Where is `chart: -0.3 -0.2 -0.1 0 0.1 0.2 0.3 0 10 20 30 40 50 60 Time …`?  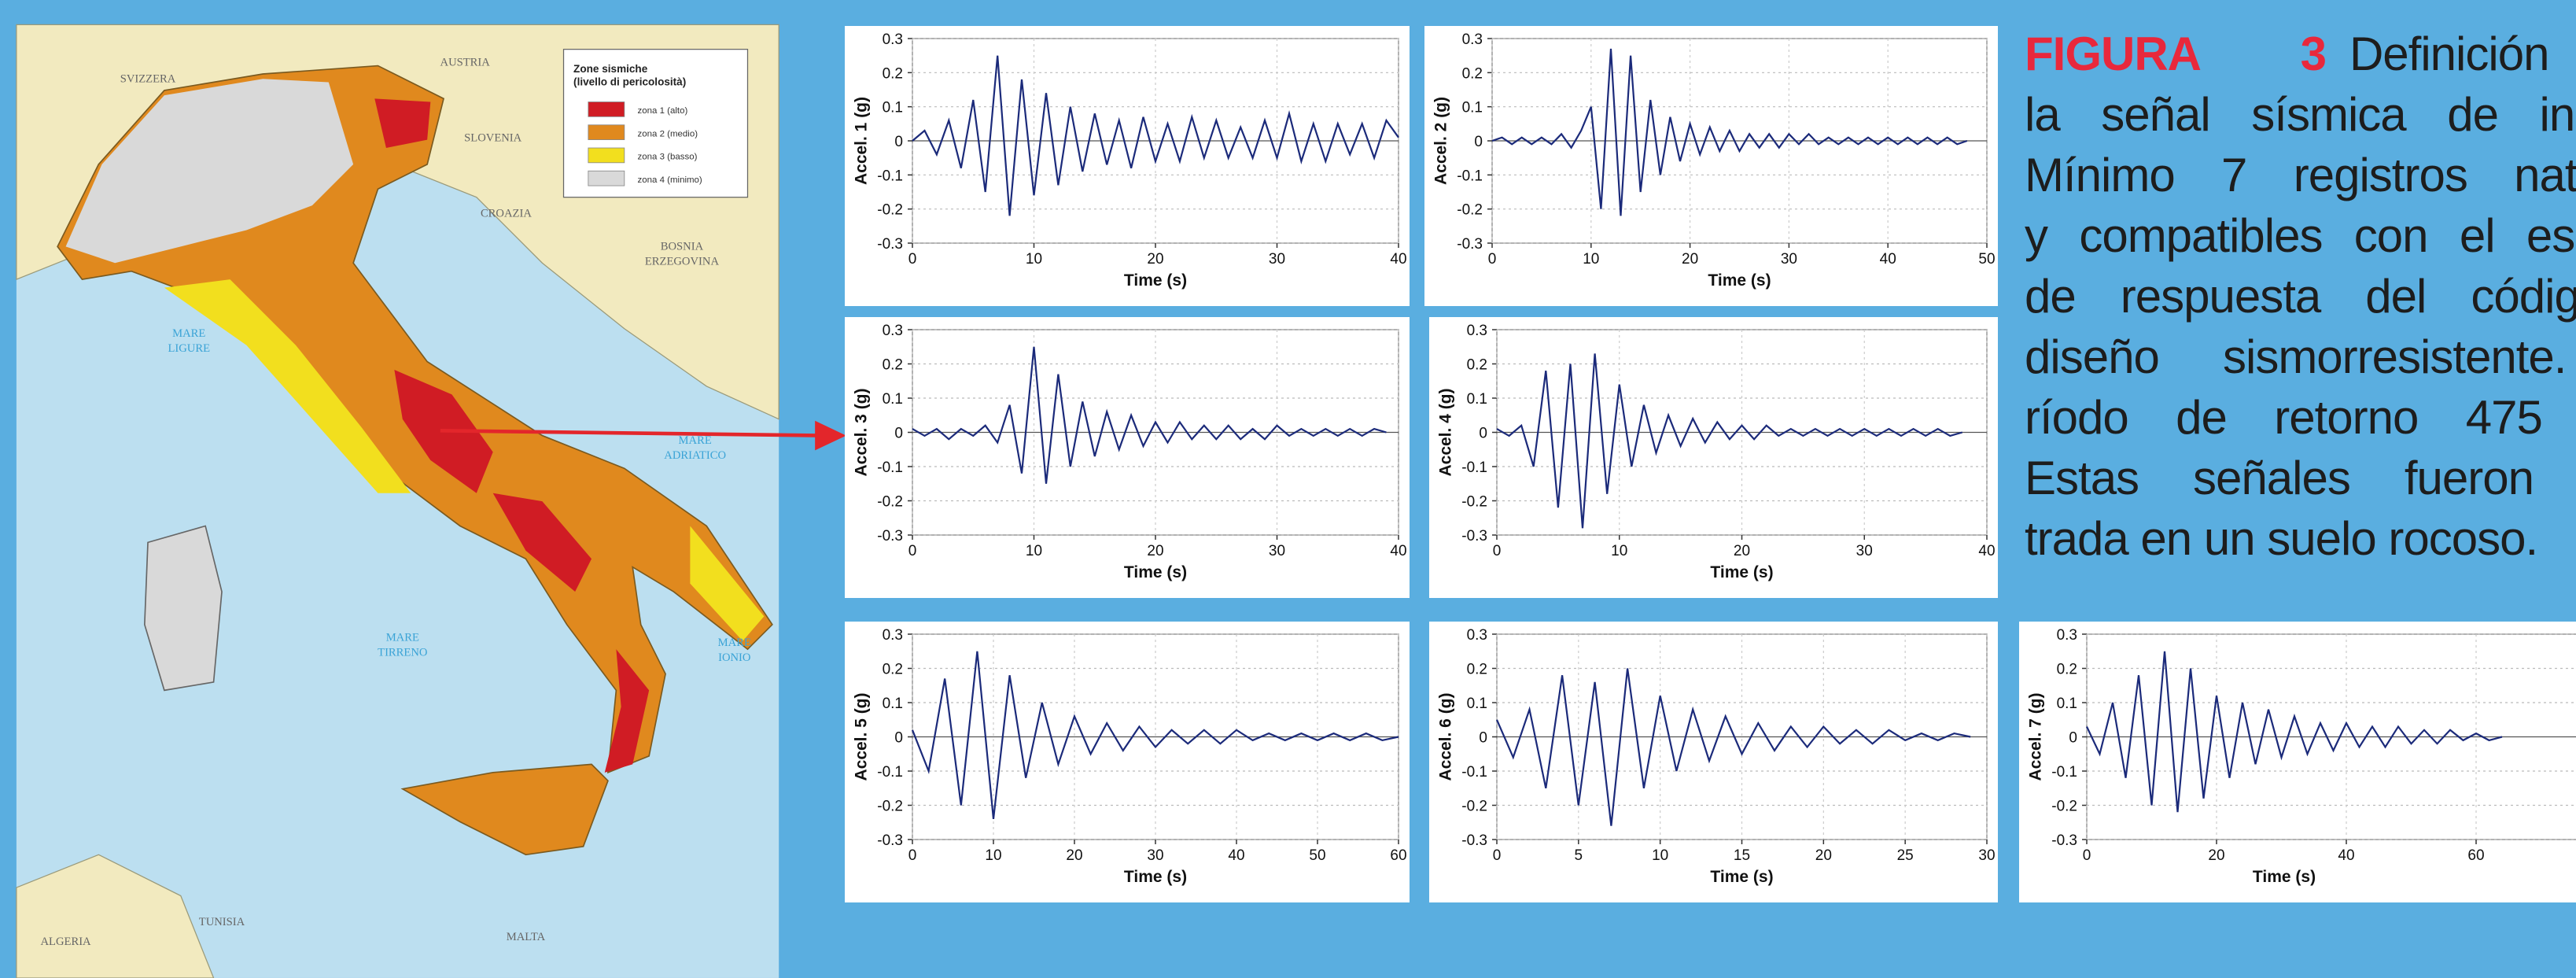
chart: -0.3 -0.2 -0.1 0 0.1 0.2 0.3 0 10 20 30 40 50 60 Time … is located at coordinates (1127, 762).